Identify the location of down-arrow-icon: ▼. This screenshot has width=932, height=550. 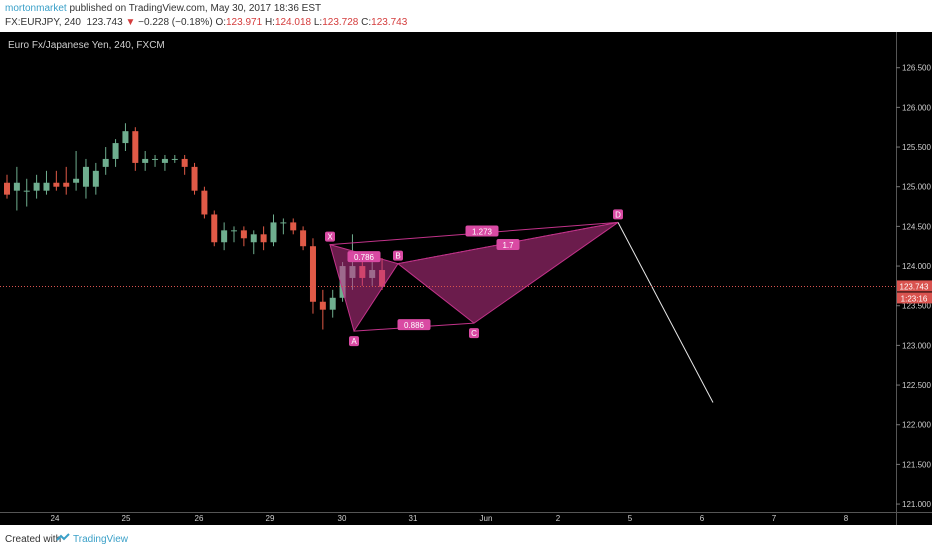
(130, 22).